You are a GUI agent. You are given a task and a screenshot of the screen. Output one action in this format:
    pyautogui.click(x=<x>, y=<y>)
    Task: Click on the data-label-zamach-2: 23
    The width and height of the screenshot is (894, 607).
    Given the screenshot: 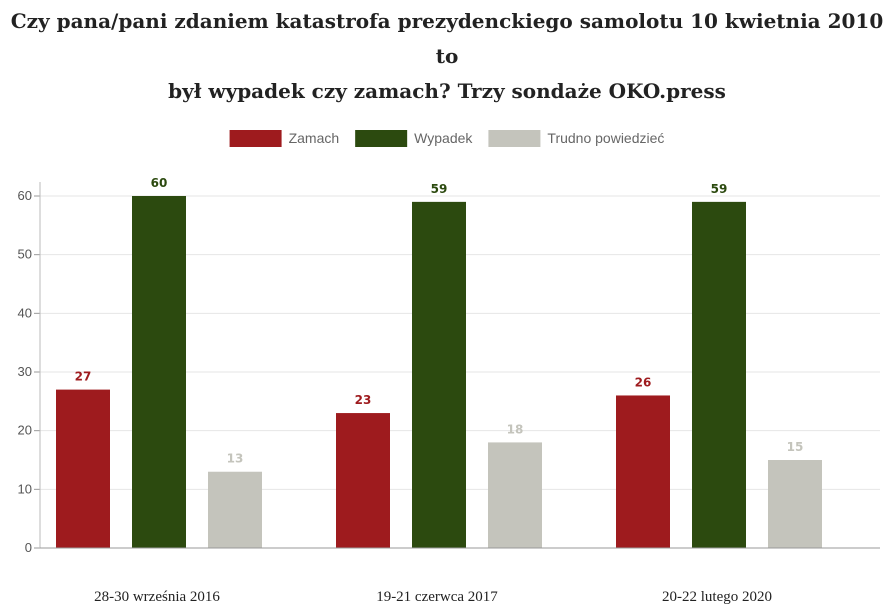 What is the action you would take?
    pyautogui.click(x=363, y=400)
    